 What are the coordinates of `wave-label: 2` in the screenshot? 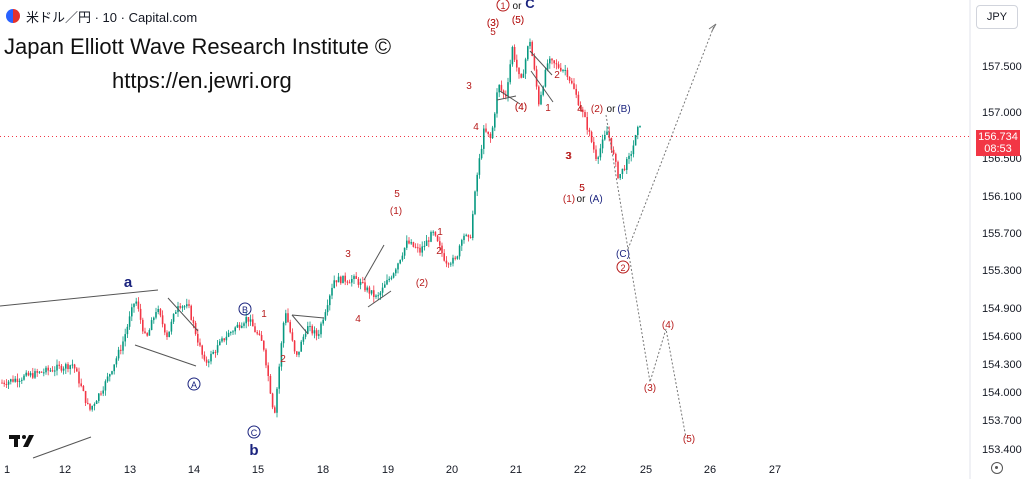 It's located at (439, 251).